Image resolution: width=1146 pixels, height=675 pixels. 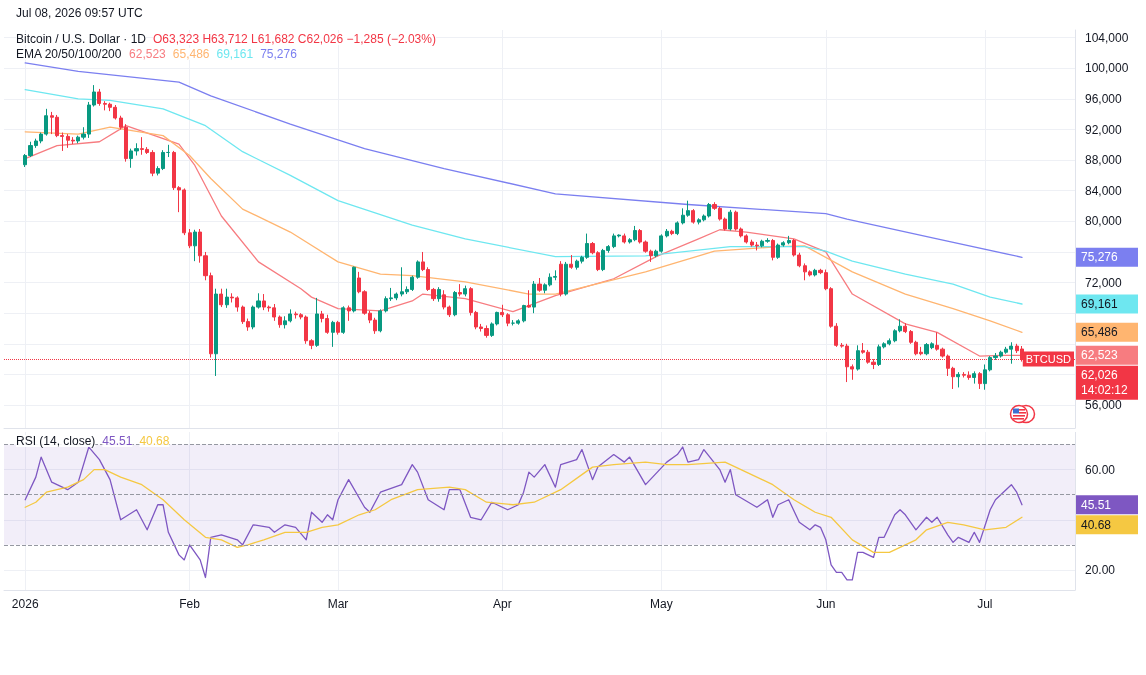 I want to click on chart-subtitle: O63,323 H63,712 L61,682 C62,026 −1,285 (−2.03%), so click(x=294, y=39).